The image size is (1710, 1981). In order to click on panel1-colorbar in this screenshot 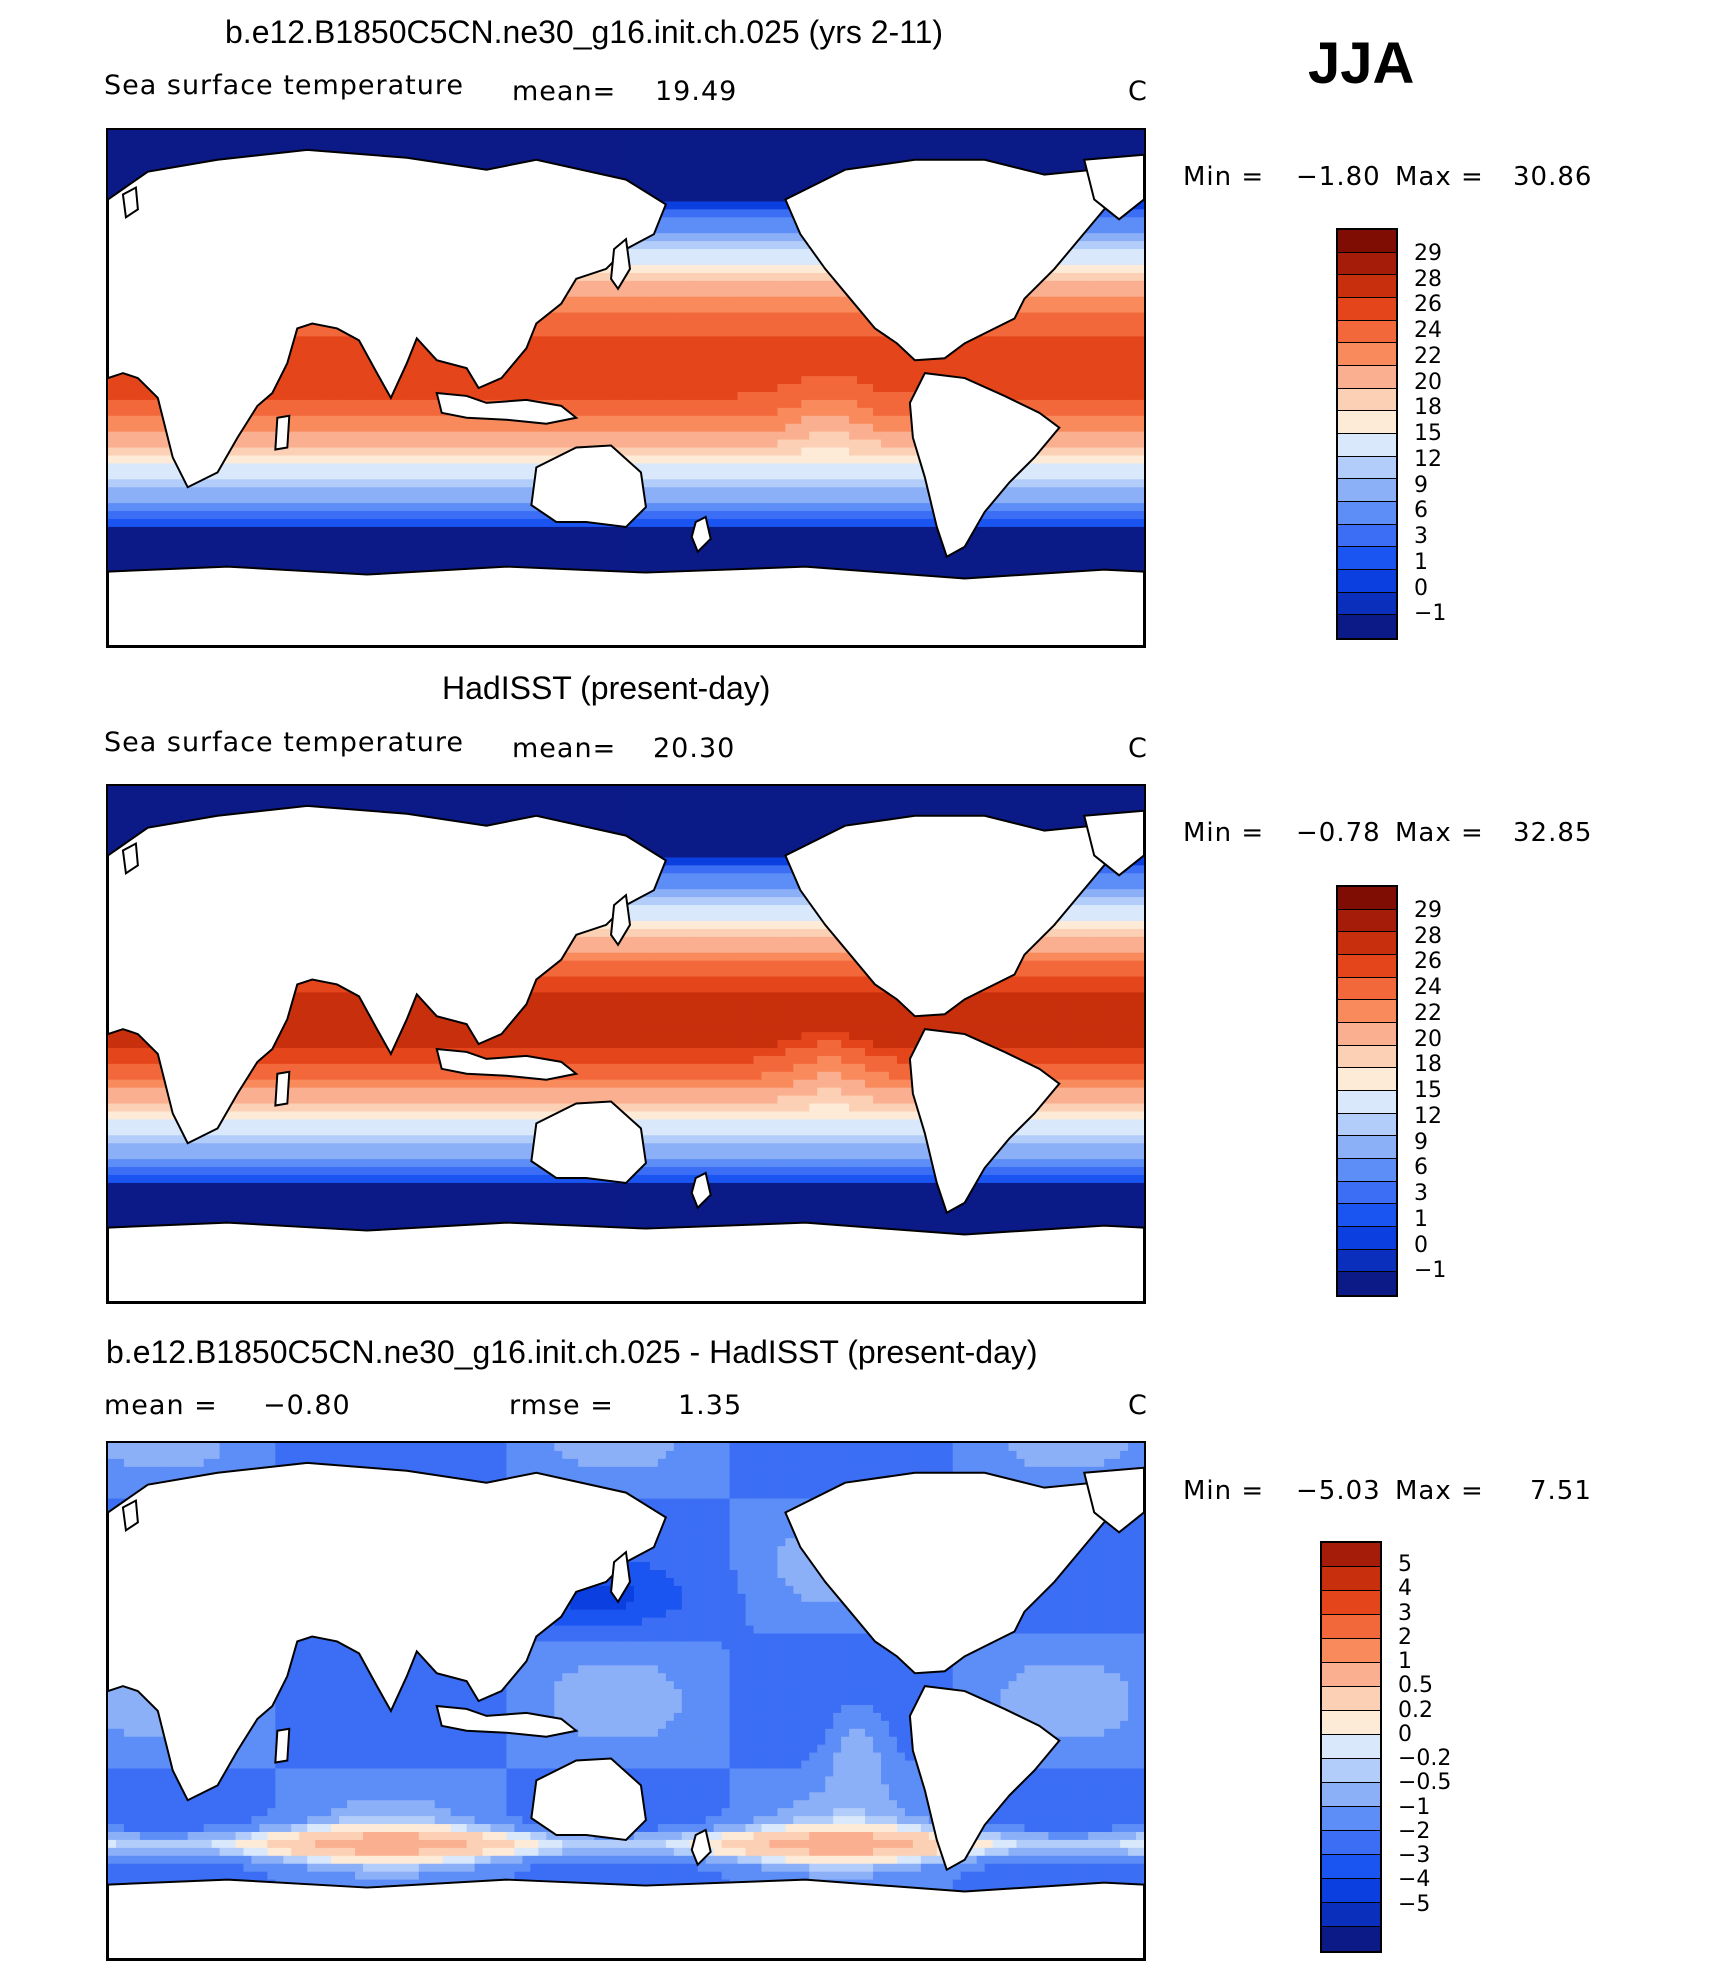, I will do `click(1367, 434)`.